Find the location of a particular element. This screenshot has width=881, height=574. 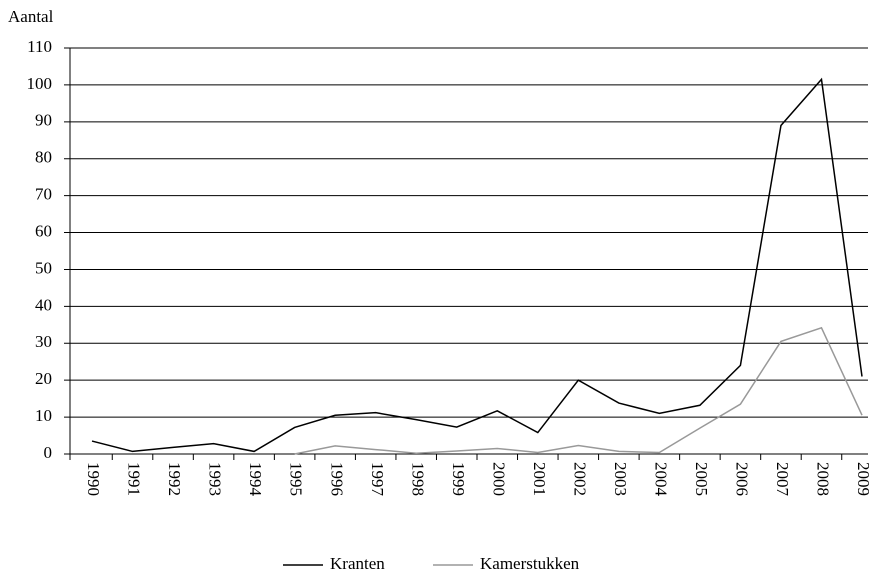

x-tick-label: 1990 is located at coordinates (93, 479).